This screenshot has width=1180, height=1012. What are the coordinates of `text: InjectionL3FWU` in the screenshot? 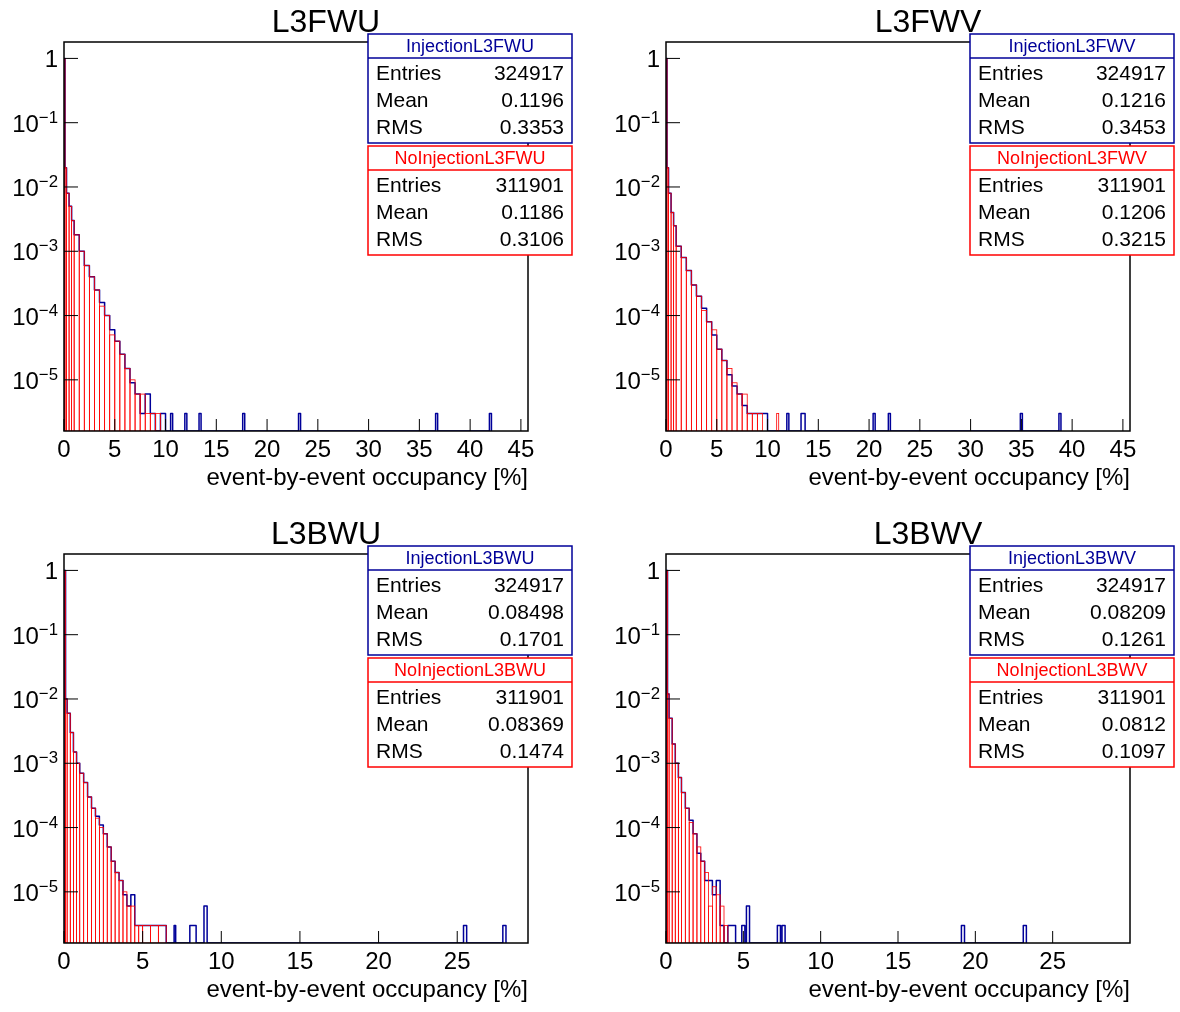 It's located at (470, 46).